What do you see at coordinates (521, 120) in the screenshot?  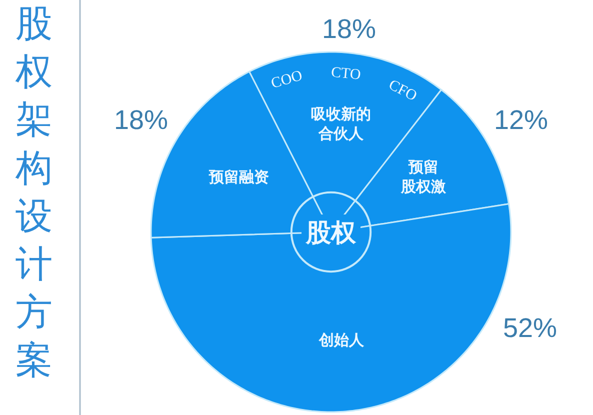 I see `data-label: 12%` at bounding box center [521, 120].